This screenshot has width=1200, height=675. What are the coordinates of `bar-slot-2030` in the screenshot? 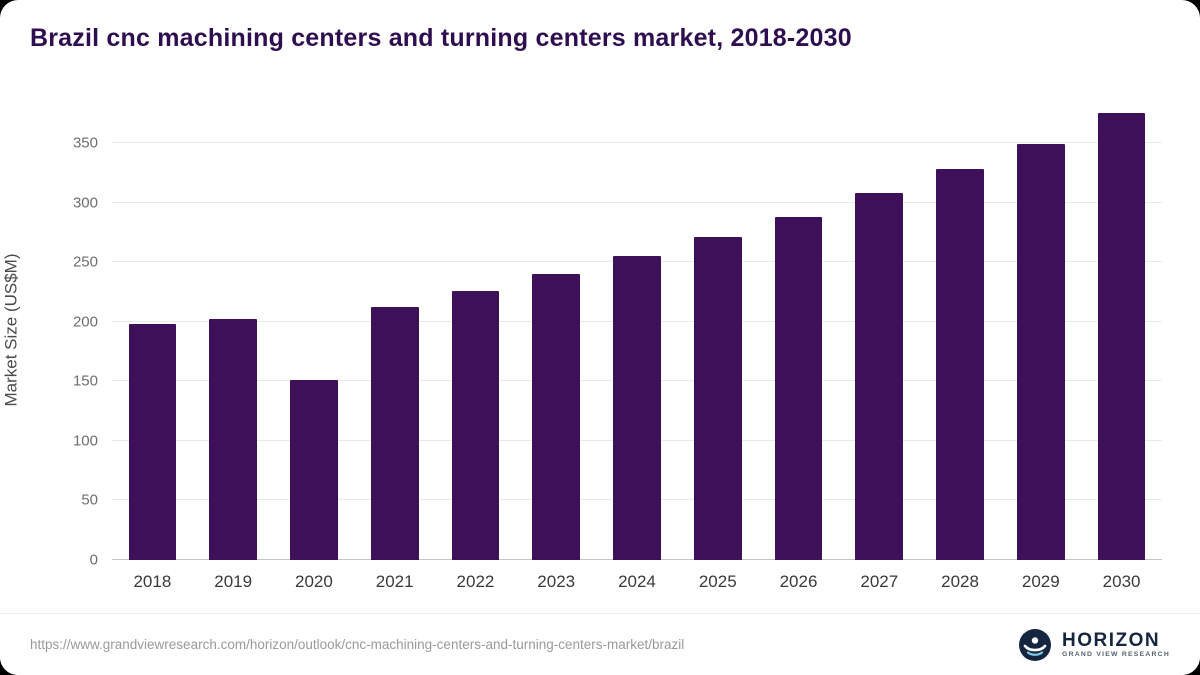 It's located at (1121, 330).